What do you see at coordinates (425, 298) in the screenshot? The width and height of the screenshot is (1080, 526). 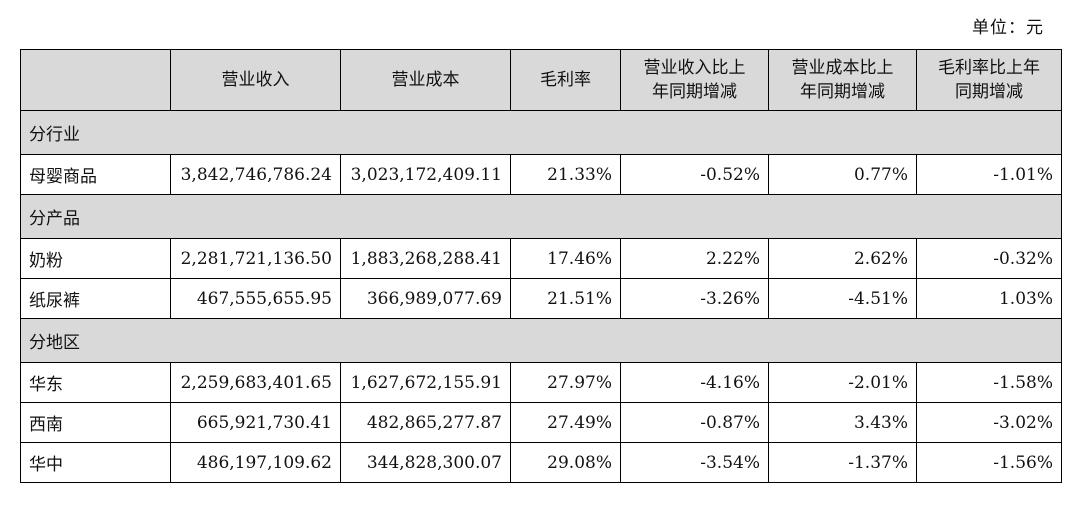 I see `table-cell: 366,989,077.69` at bounding box center [425, 298].